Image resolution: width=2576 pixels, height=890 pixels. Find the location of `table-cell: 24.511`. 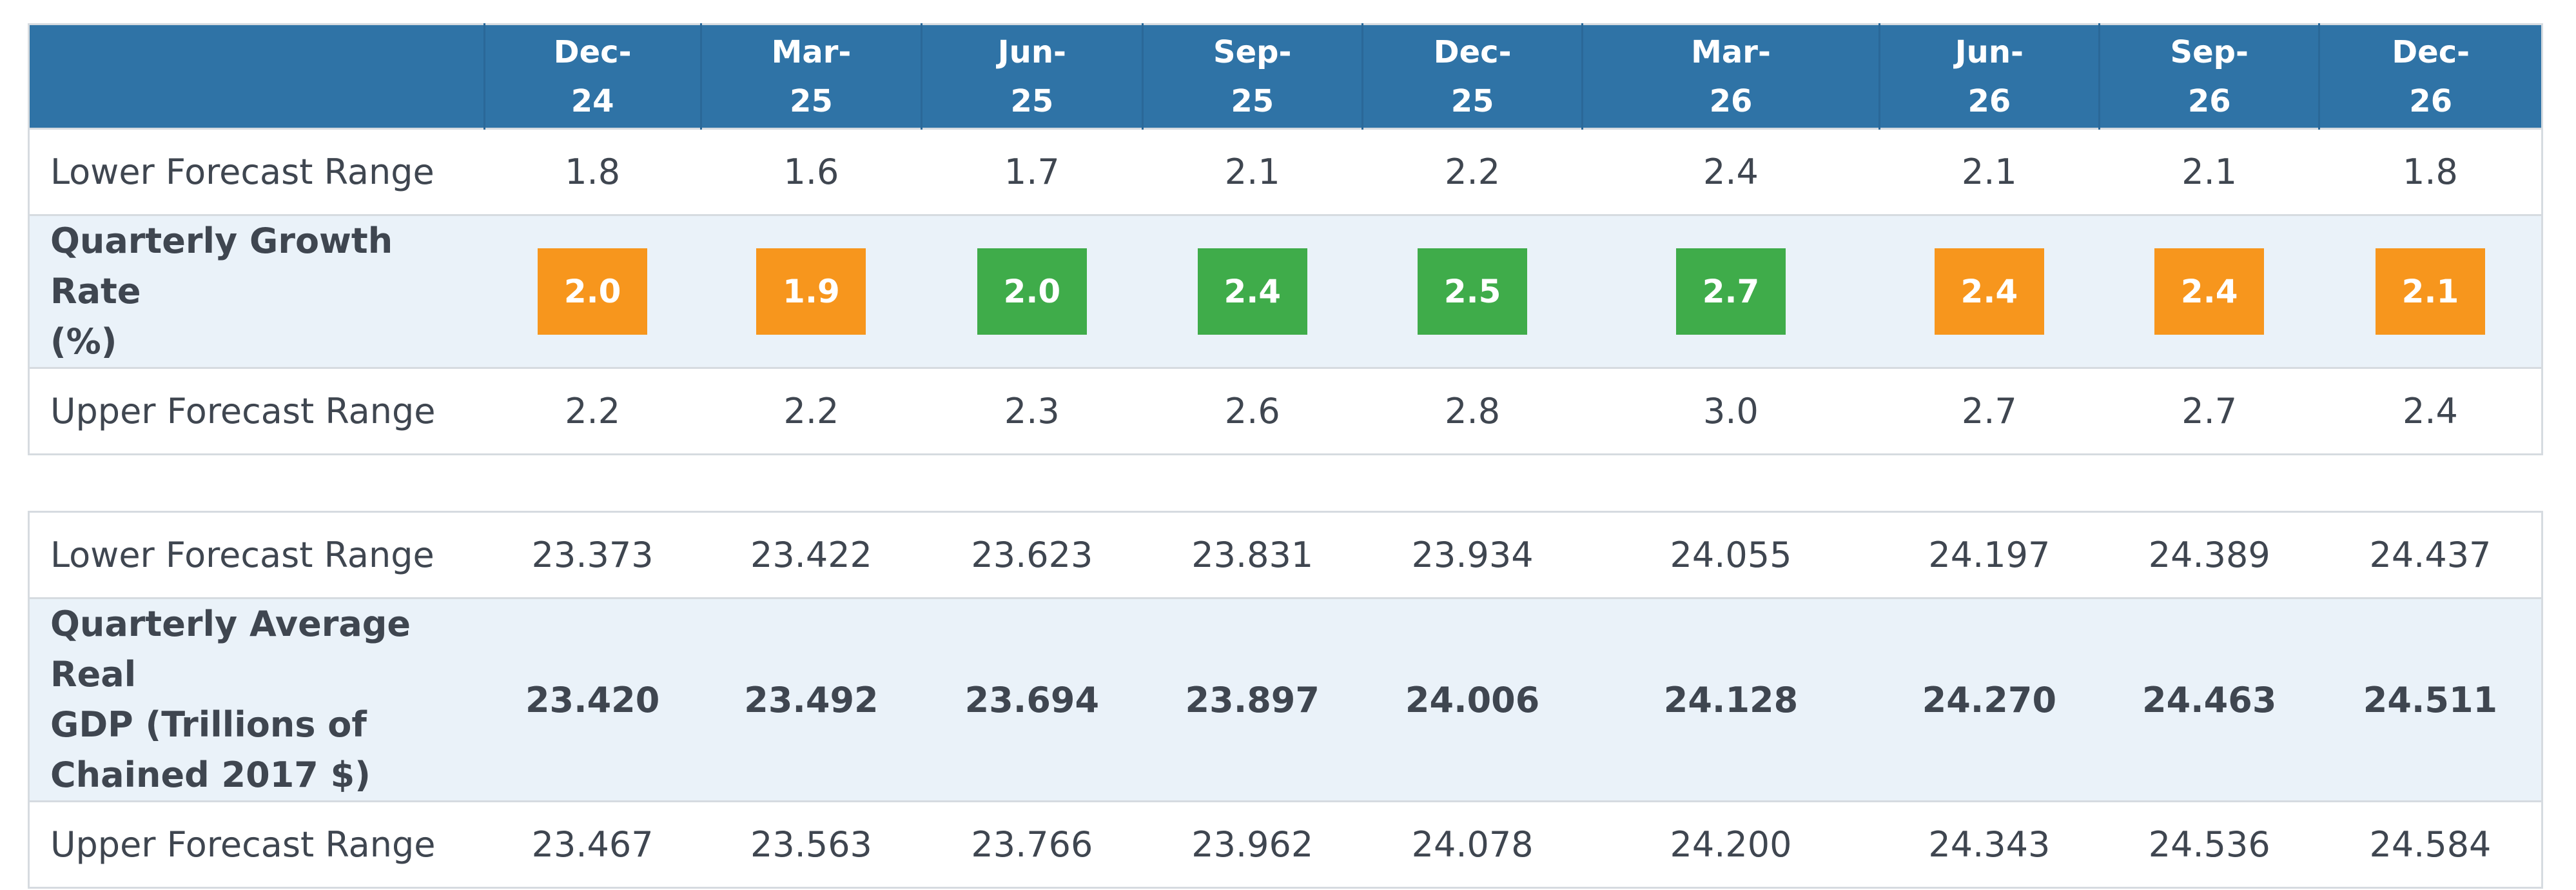

table-cell: 24.511 is located at coordinates (2431, 699).